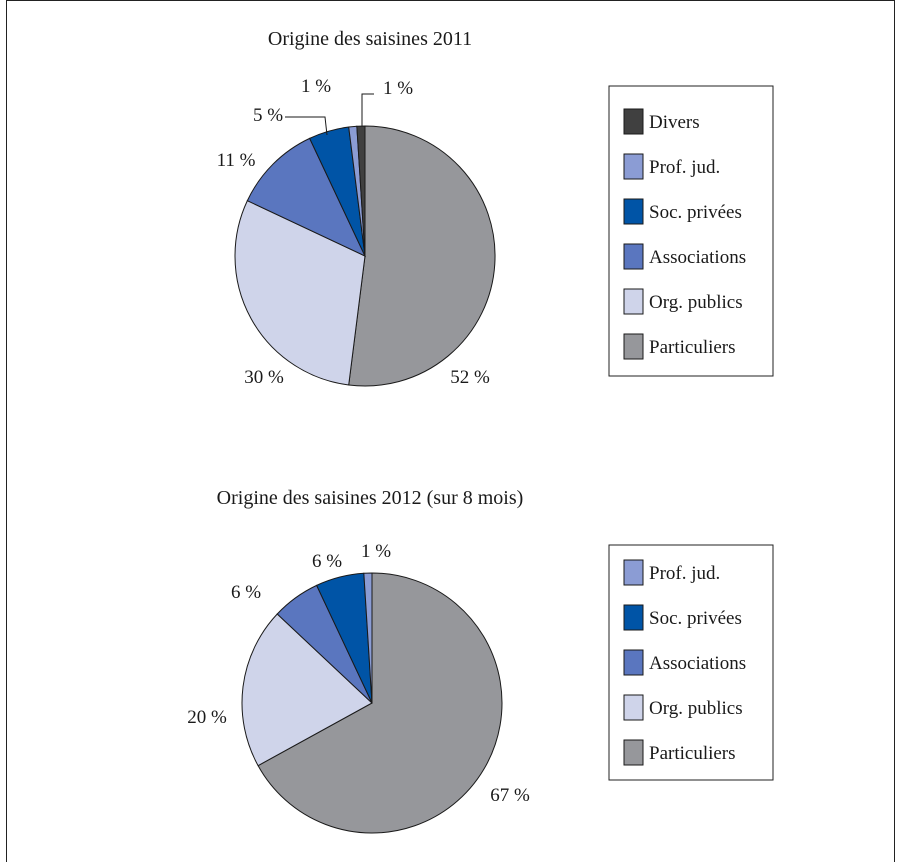  What do you see at coordinates (264, 377) in the screenshot?
I see `pie-label-org-publics: 30 %` at bounding box center [264, 377].